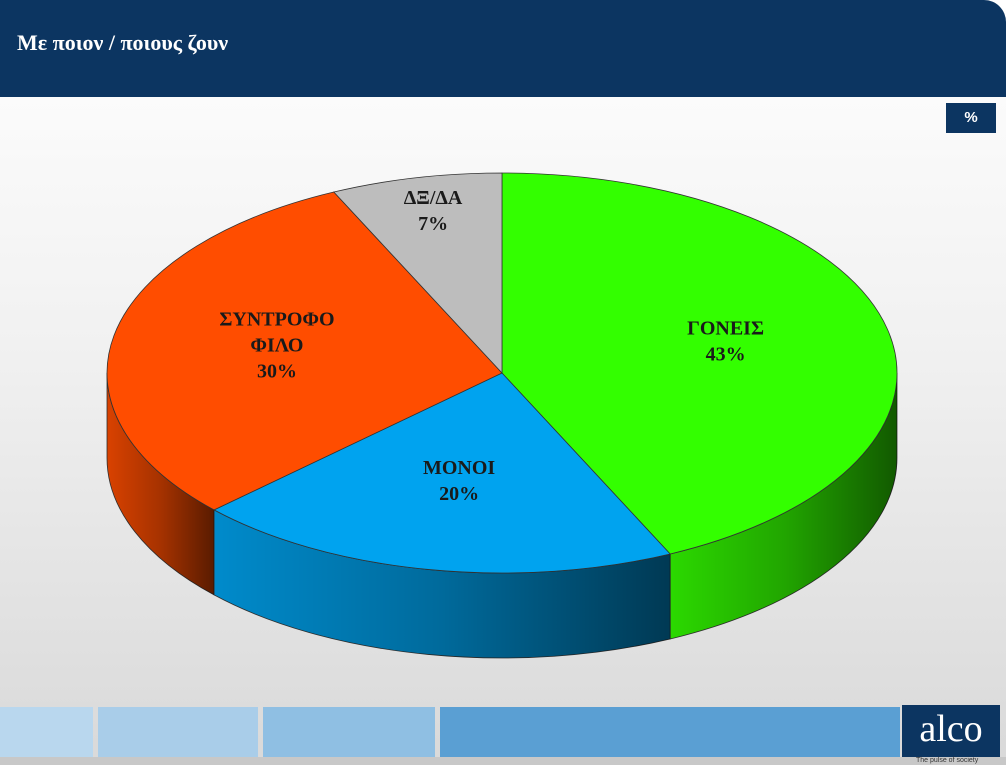 The width and height of the screenshot is (1006, 765). What do you see at coordinates (123, 42) in the screenshot?
I see `slide-title: Με ποιον / ποιους ζουν` at bounding box center [123, 42].